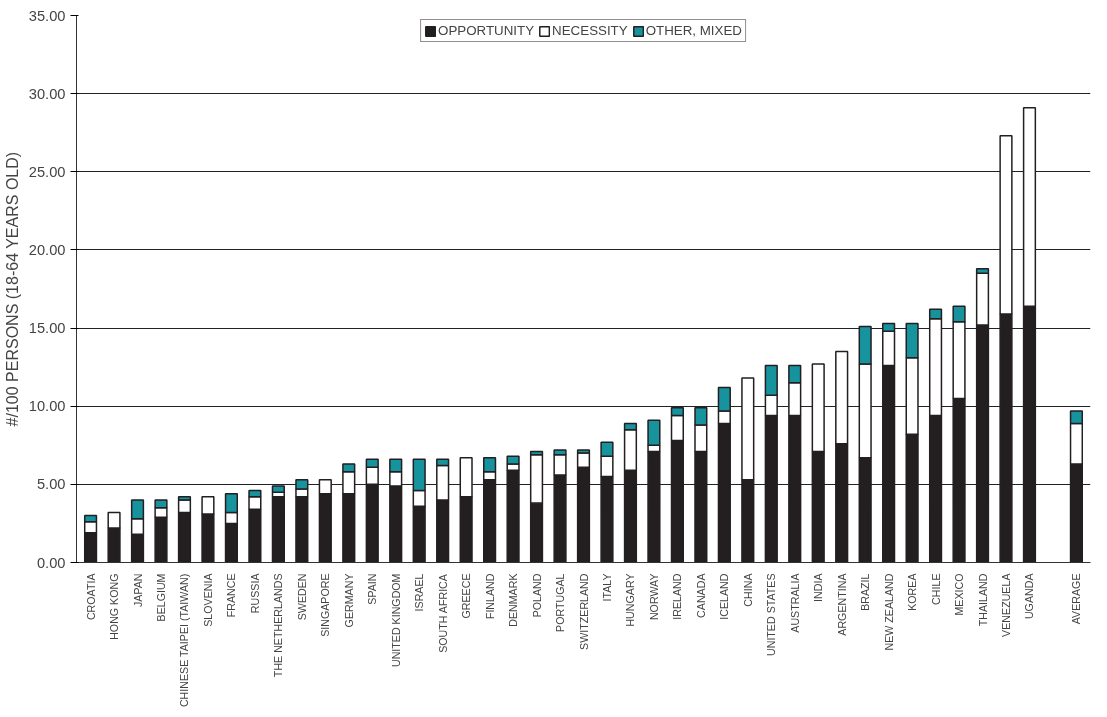  Describe the element at coordinates (606, 587) in the screenshot. I see `x-tick-label: ITALY` at that location.